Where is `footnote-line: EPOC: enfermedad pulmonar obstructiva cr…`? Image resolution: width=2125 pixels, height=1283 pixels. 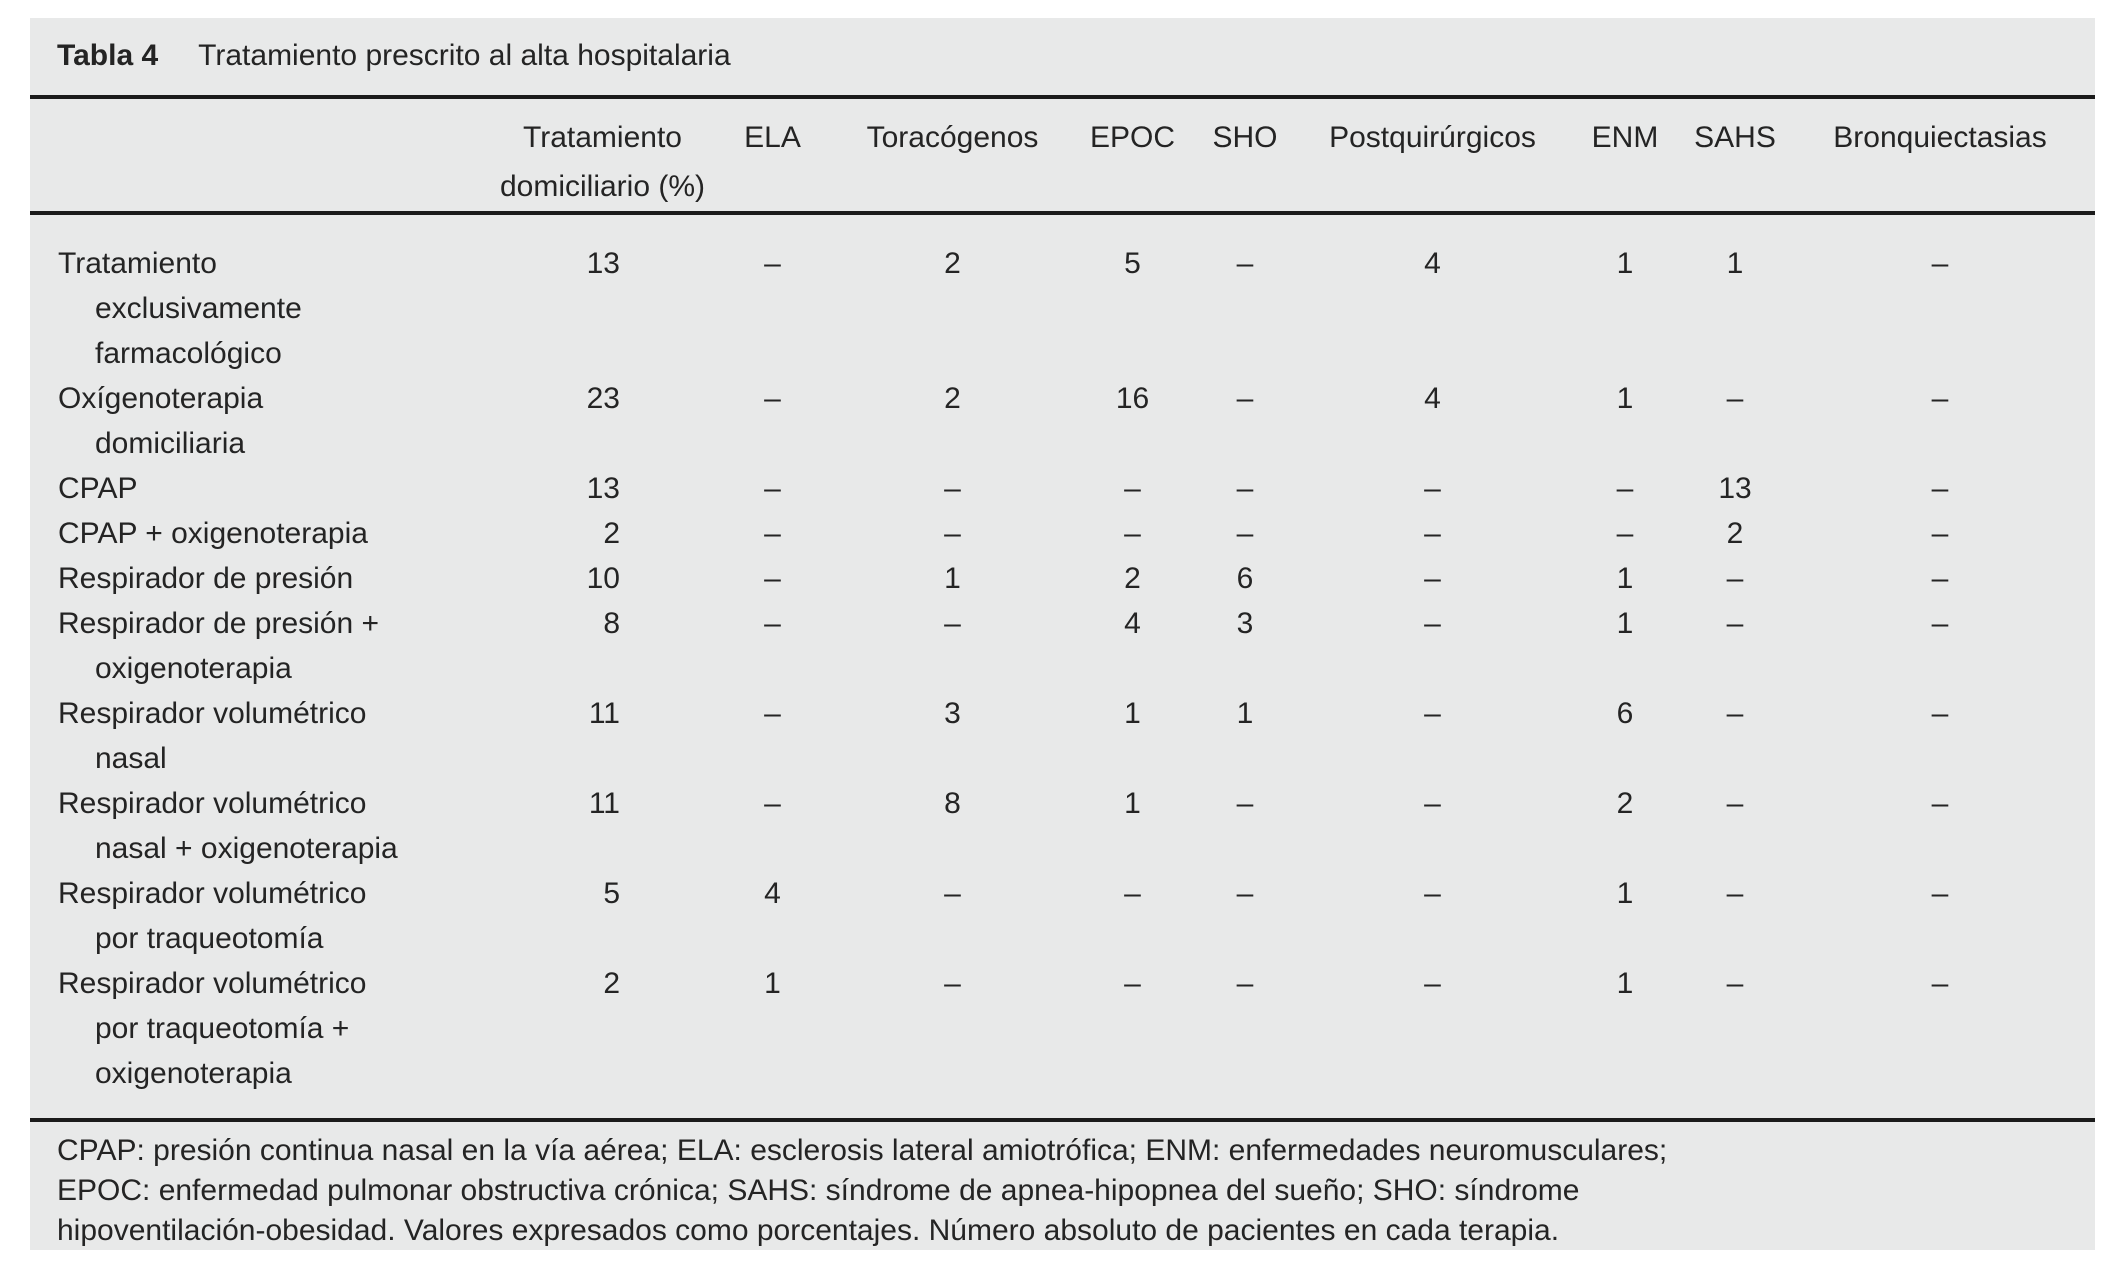
footnote-line: EPOC: enfermedad pulmonar obstructiva cr… is located at coordinates (818, 1190).